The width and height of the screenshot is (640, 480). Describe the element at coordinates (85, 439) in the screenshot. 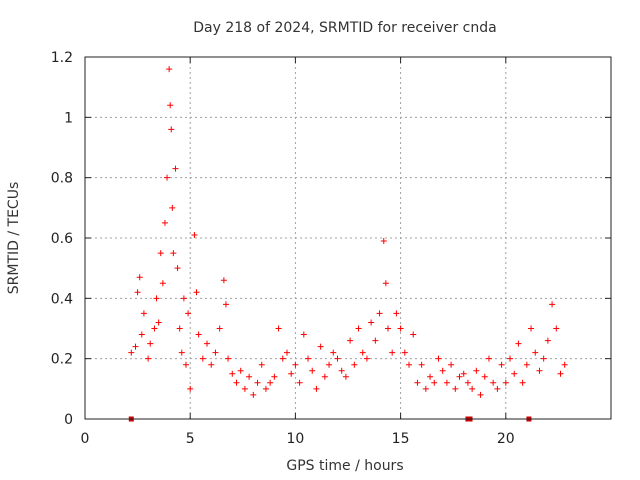

I see `x-tick-label: 0` at that location.